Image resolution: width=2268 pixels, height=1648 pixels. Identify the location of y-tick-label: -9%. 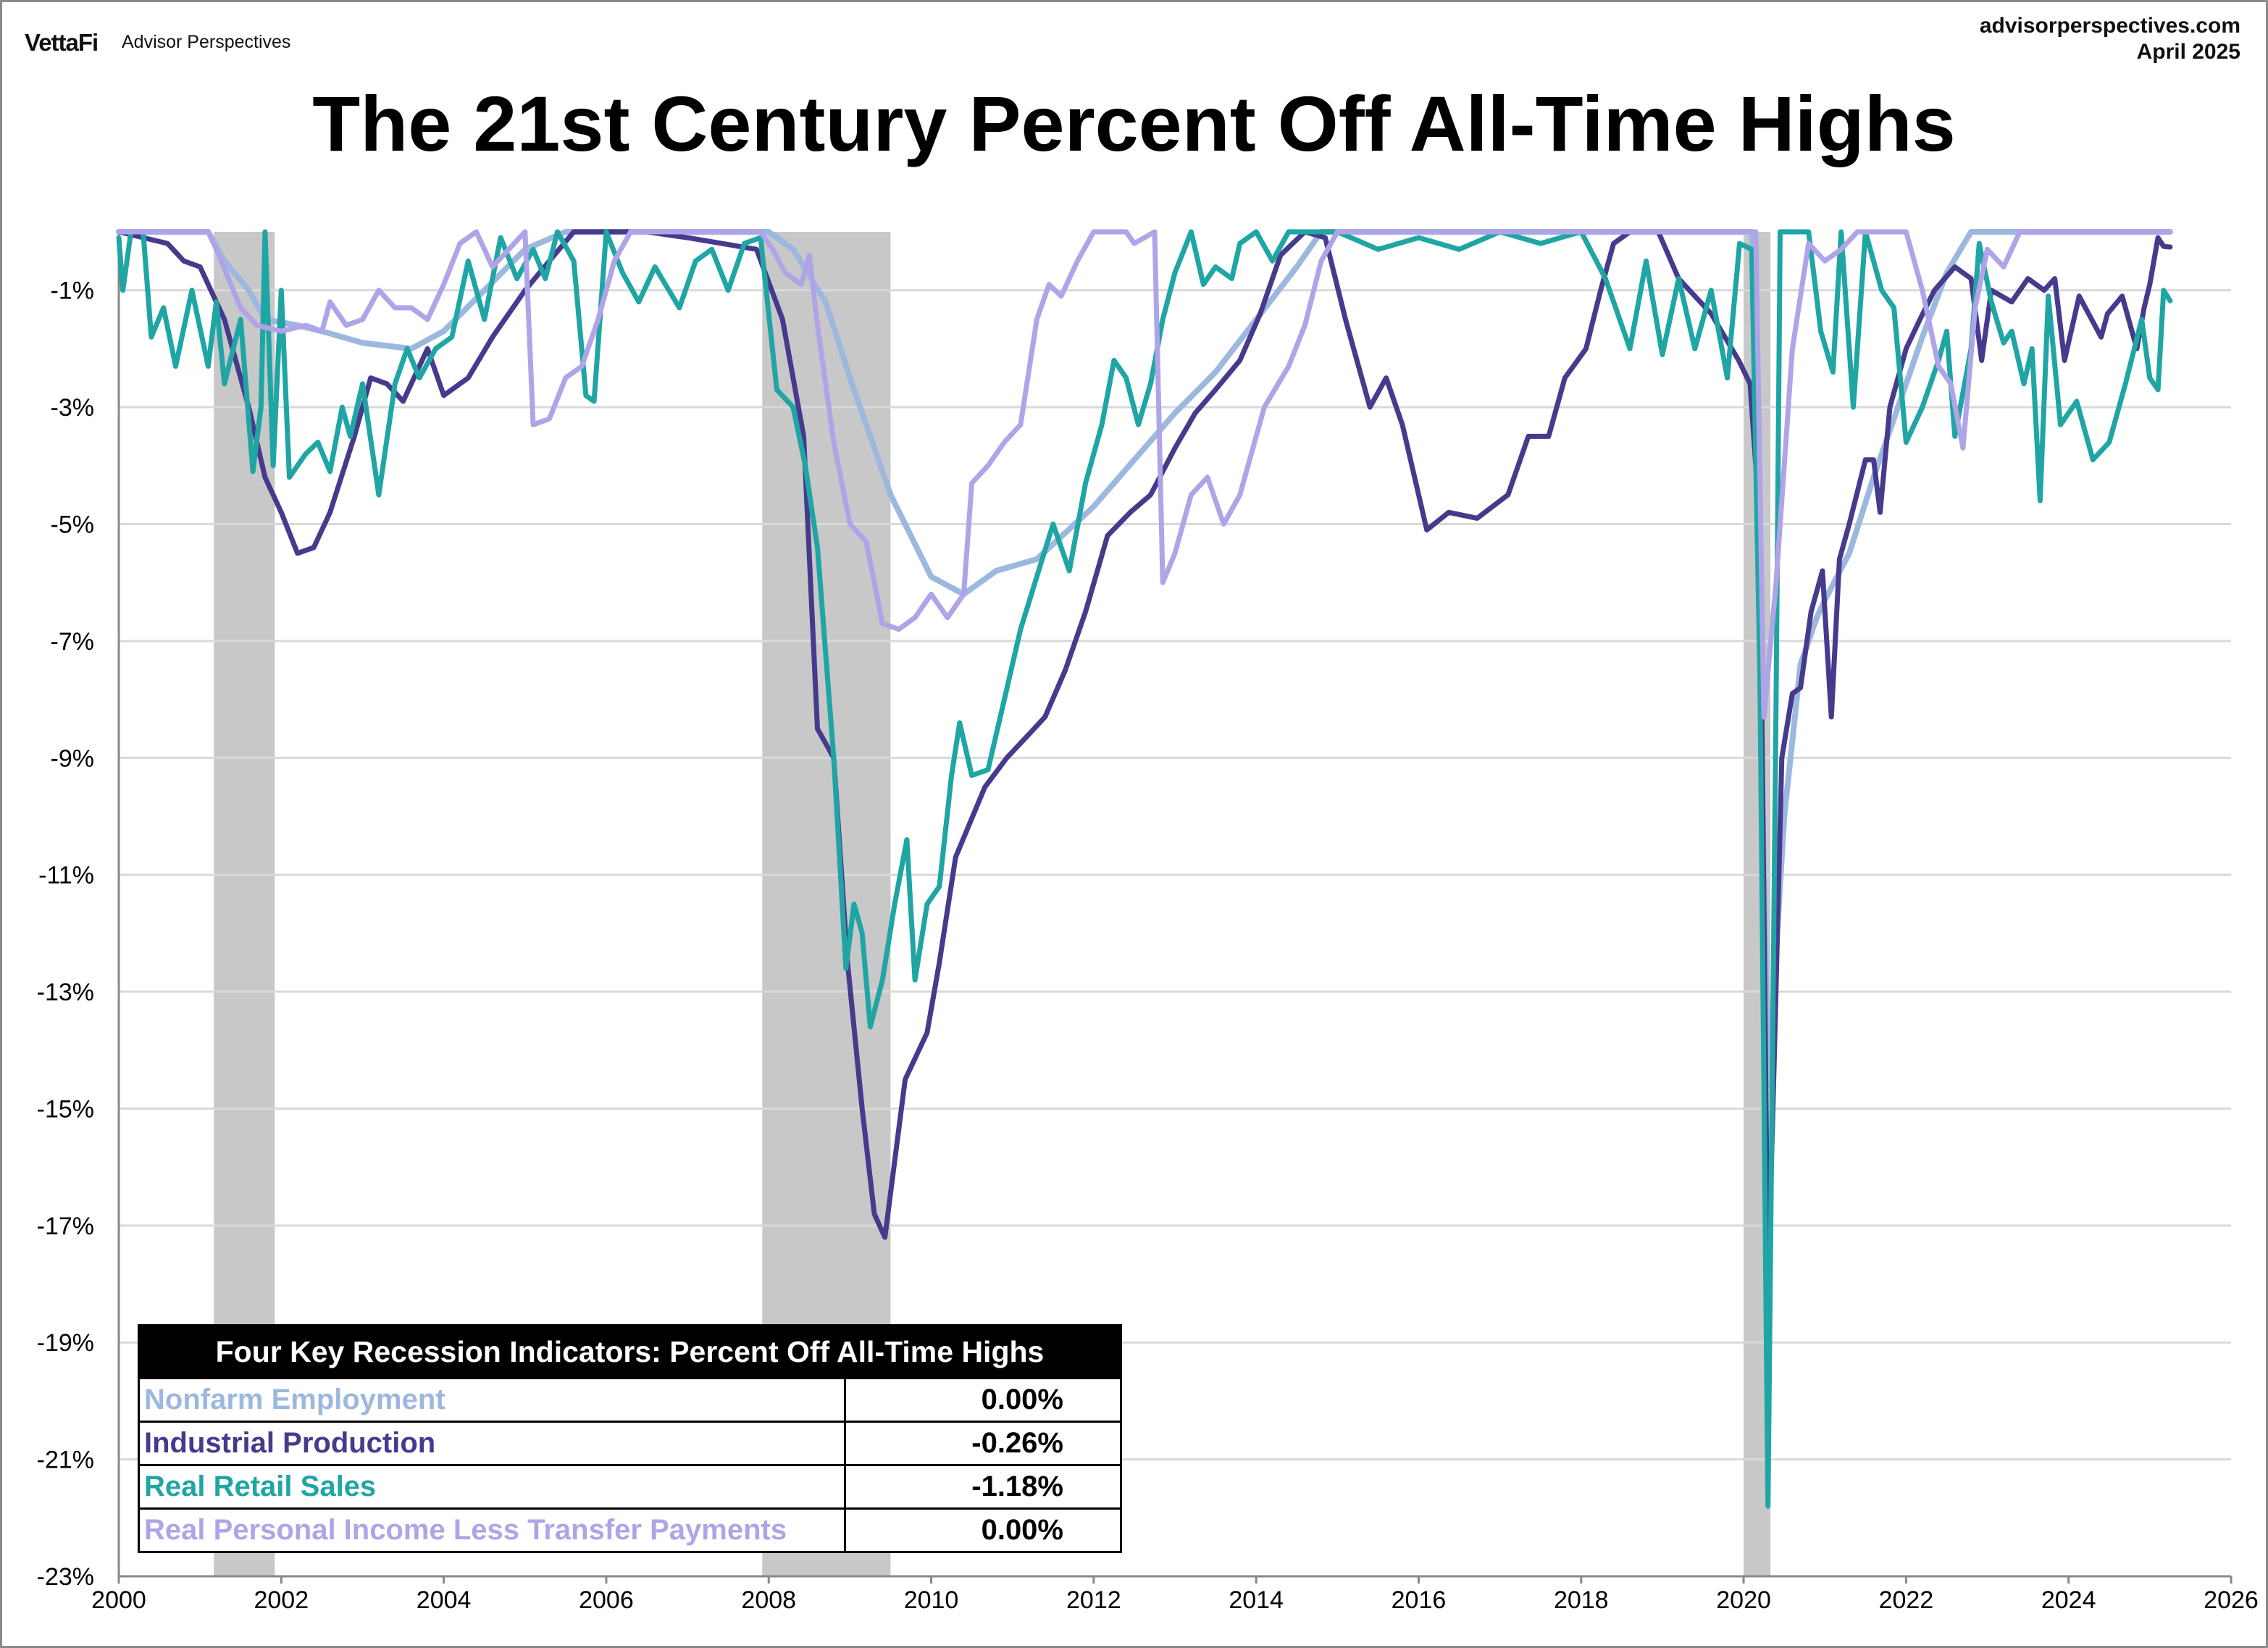
(72, 758).